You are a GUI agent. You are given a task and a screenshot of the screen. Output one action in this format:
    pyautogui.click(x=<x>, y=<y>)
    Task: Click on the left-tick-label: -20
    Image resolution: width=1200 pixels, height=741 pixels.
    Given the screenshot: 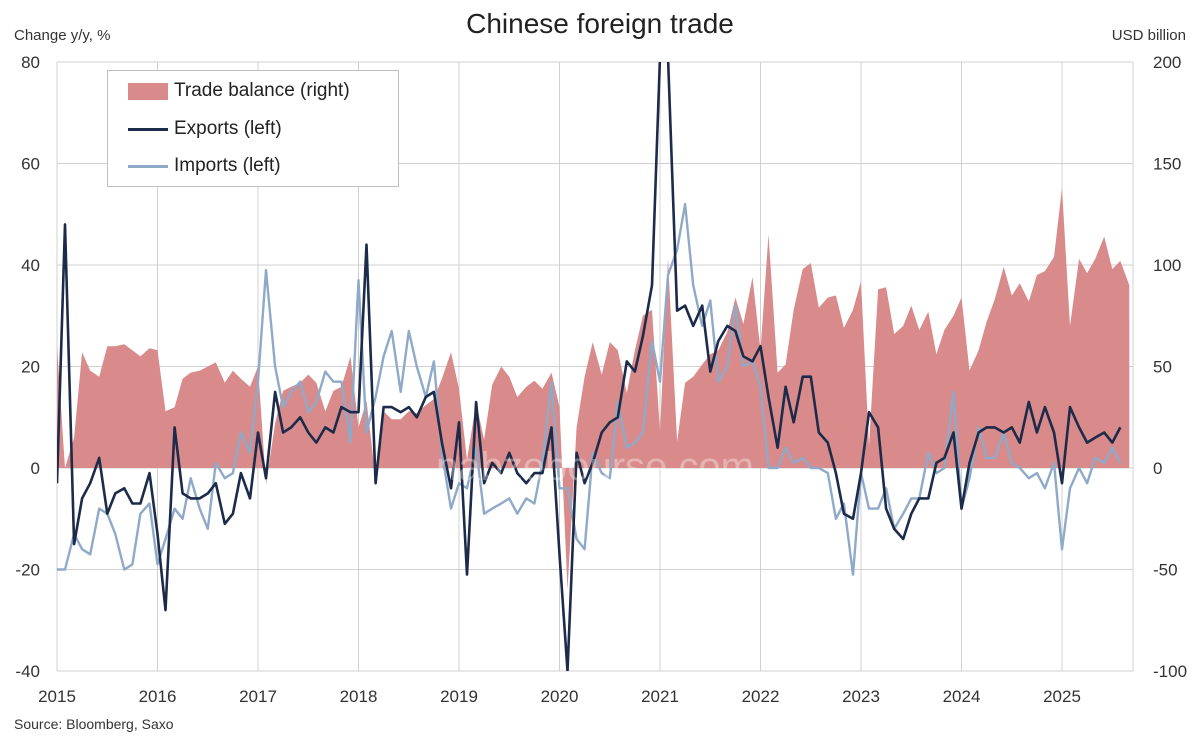 What is the action you would take?
    pyautogui.click(x=27, y=570)
    